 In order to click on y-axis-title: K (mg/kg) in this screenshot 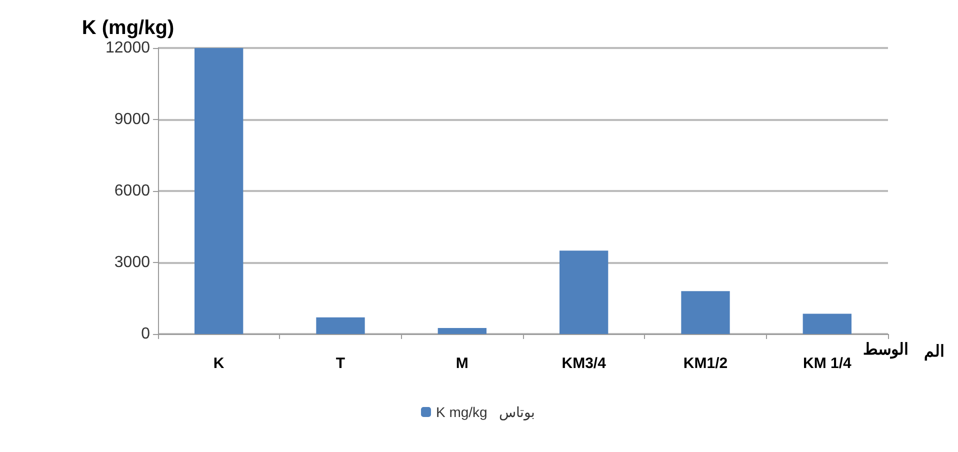, I will do `click(128, 28)`.